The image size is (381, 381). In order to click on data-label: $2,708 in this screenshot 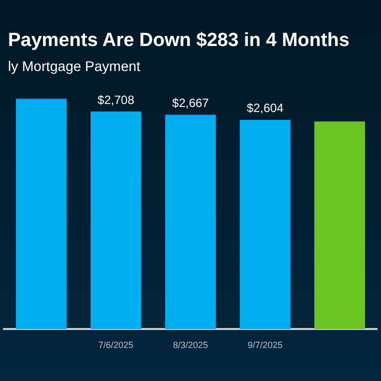, I will do `click(116, 99)`.